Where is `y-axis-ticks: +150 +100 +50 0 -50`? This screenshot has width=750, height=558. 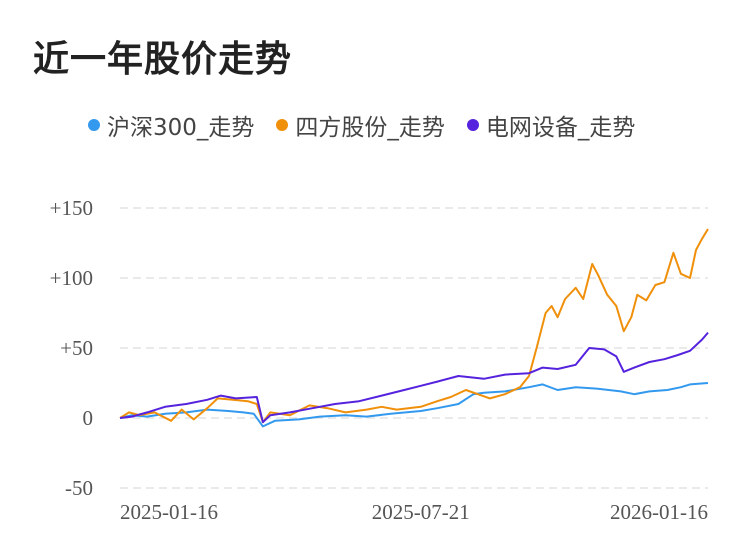 y-axis-ticks: +150 +100 +50 0 -50 is located at coordinates (71, 348).